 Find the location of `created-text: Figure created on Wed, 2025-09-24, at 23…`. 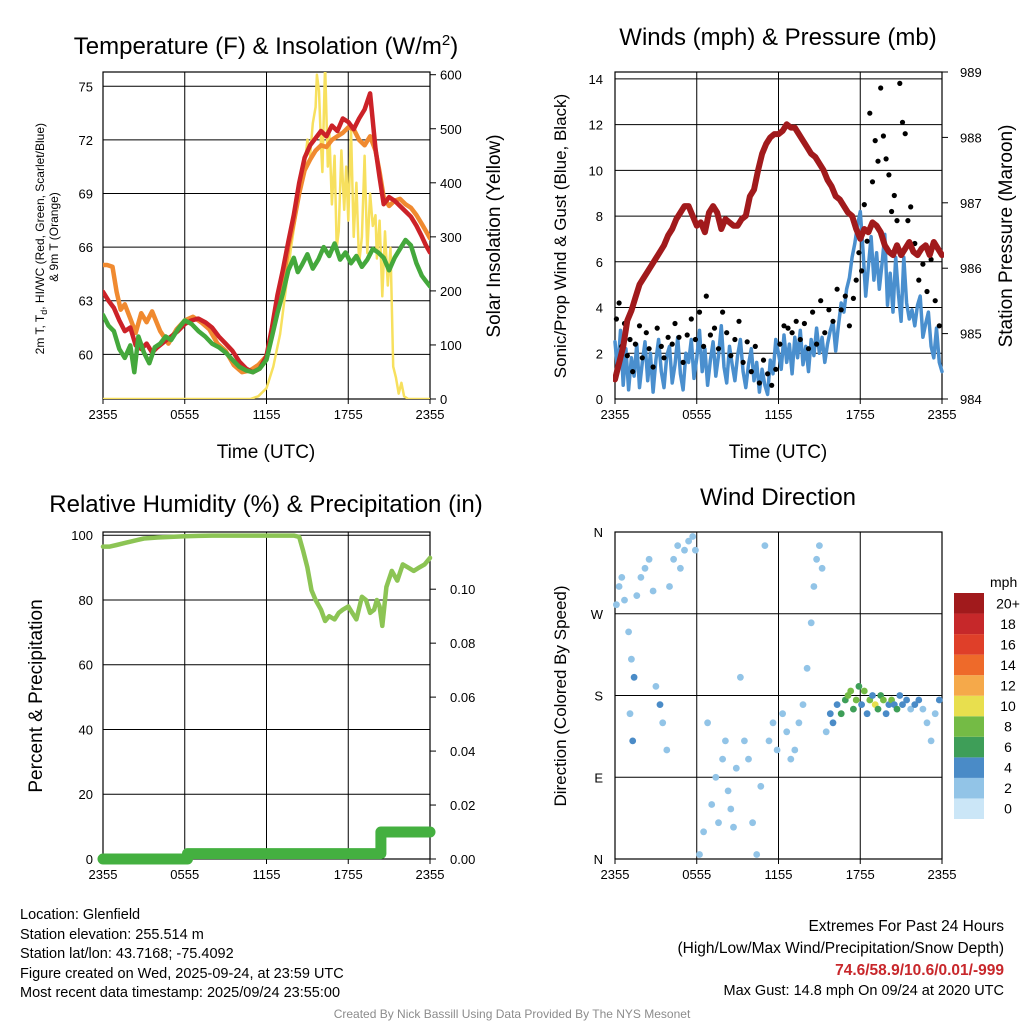

created-text: Figure created on Wed, 2025-09-24, at 23… is located at coordinates (182, 973).